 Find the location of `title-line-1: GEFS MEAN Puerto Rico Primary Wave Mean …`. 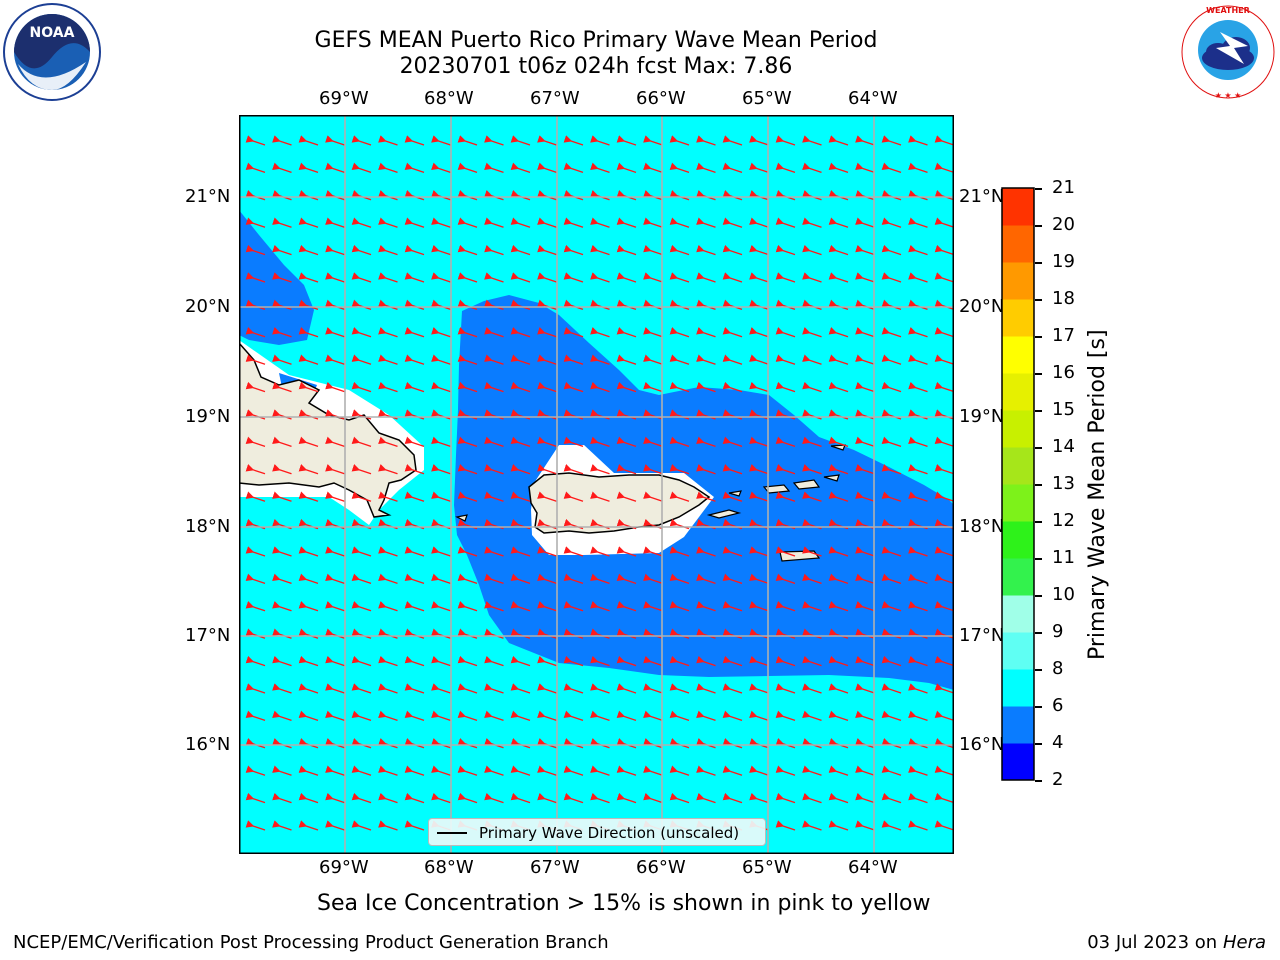

title-line-1: GEFS MEAN Puerto Rico Primary Wave Mean … is located at coordinates (596, 40).